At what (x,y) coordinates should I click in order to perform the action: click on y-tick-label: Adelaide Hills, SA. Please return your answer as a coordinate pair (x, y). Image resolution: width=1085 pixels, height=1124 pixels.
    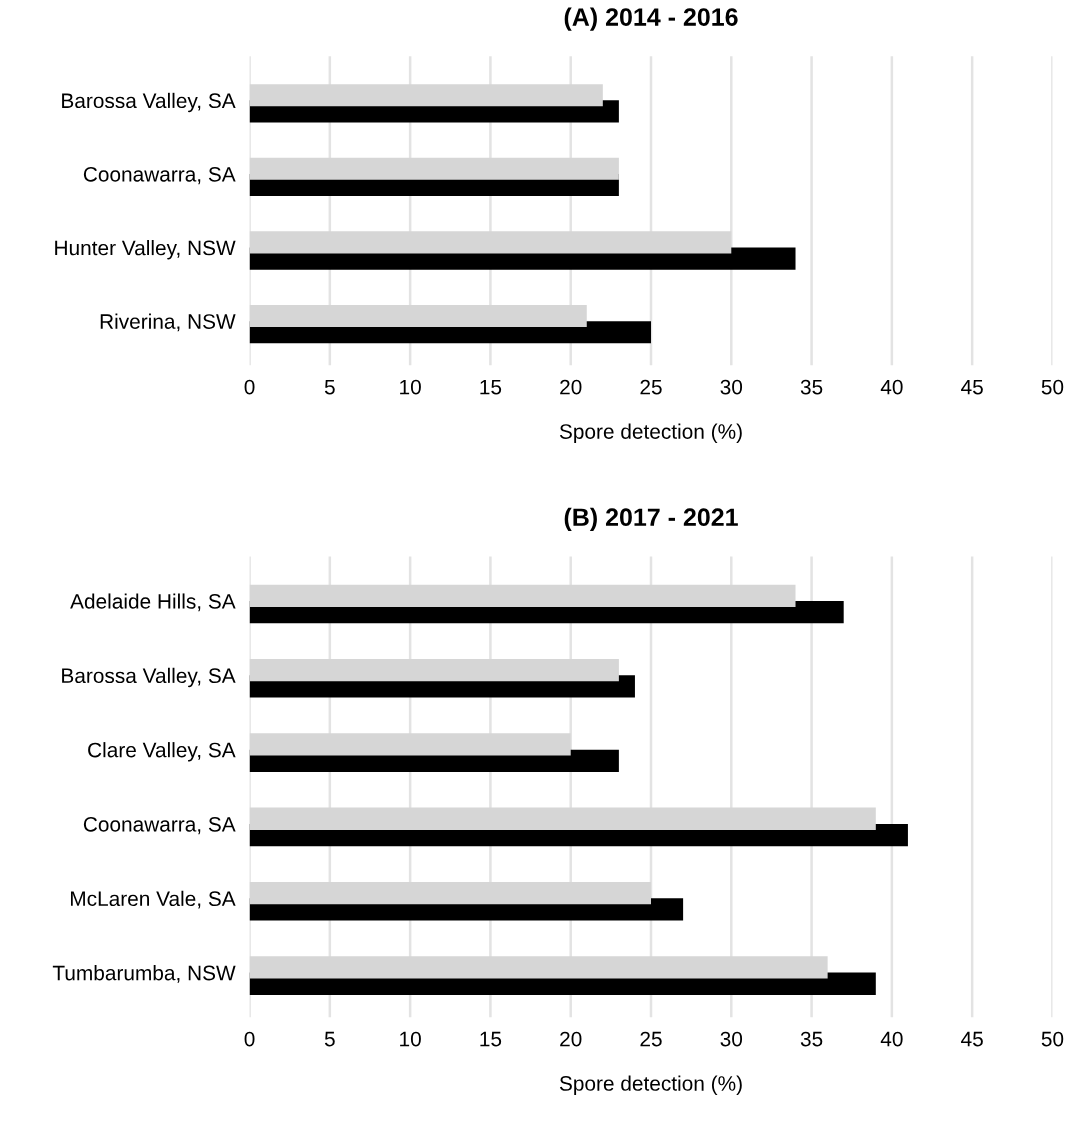
    Looking at the image, I should click on (153, 602).